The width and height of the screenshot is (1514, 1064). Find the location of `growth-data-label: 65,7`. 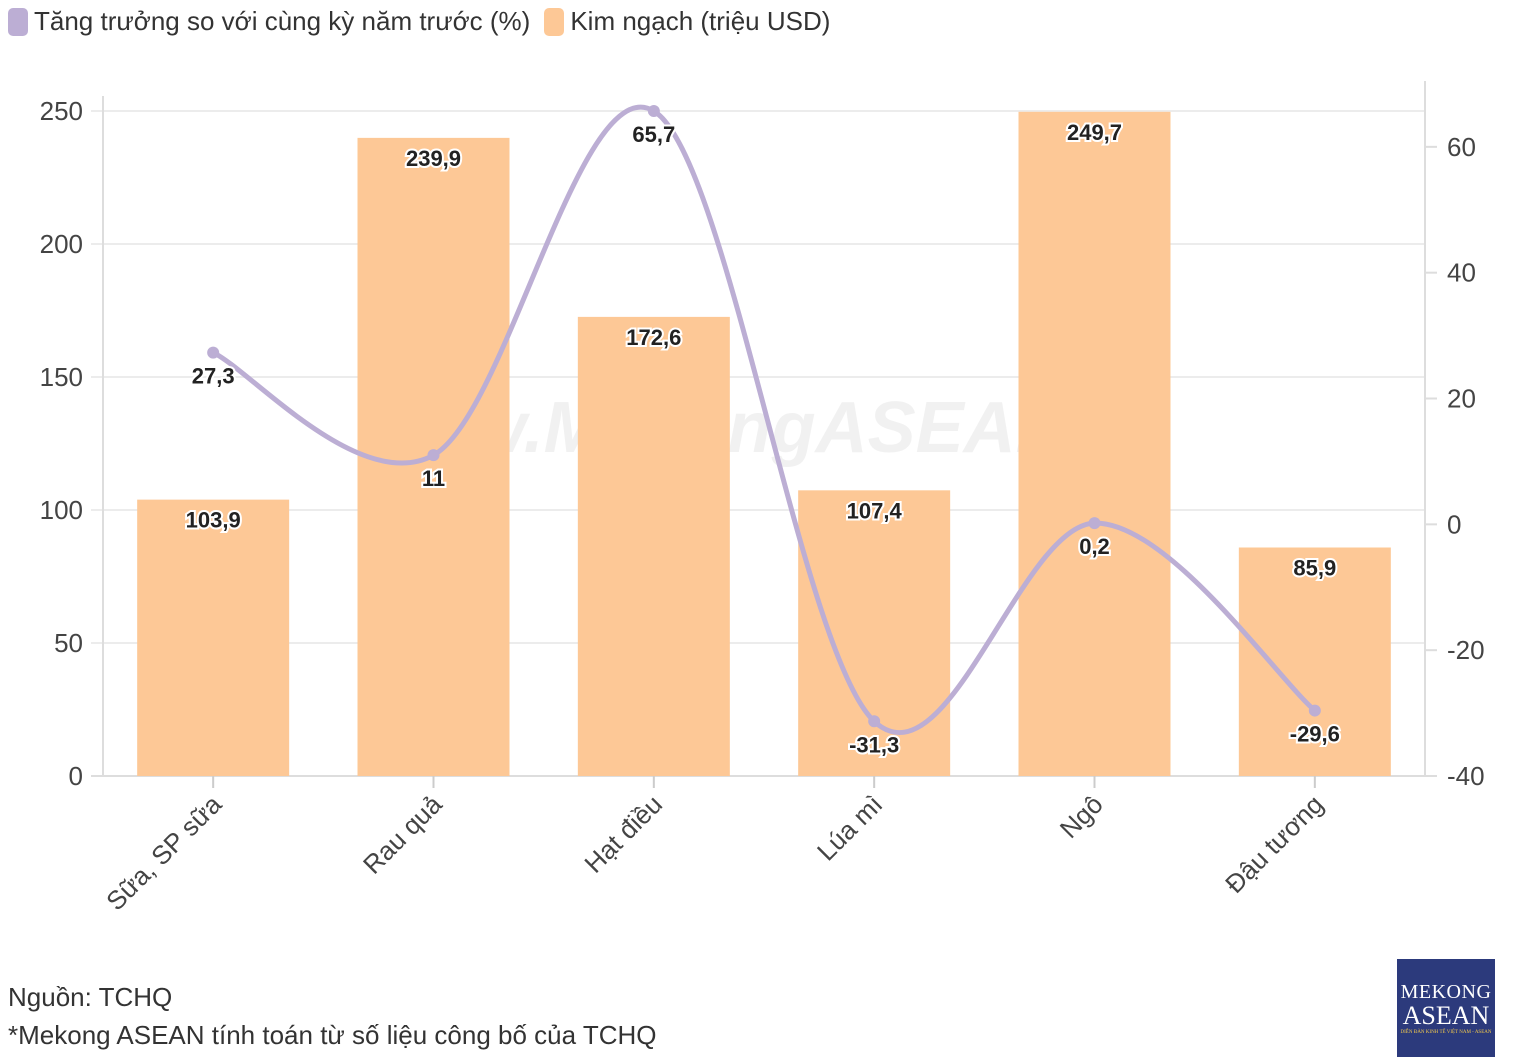

growth-data-label: 65,7 is located at coordinates (653, 134).